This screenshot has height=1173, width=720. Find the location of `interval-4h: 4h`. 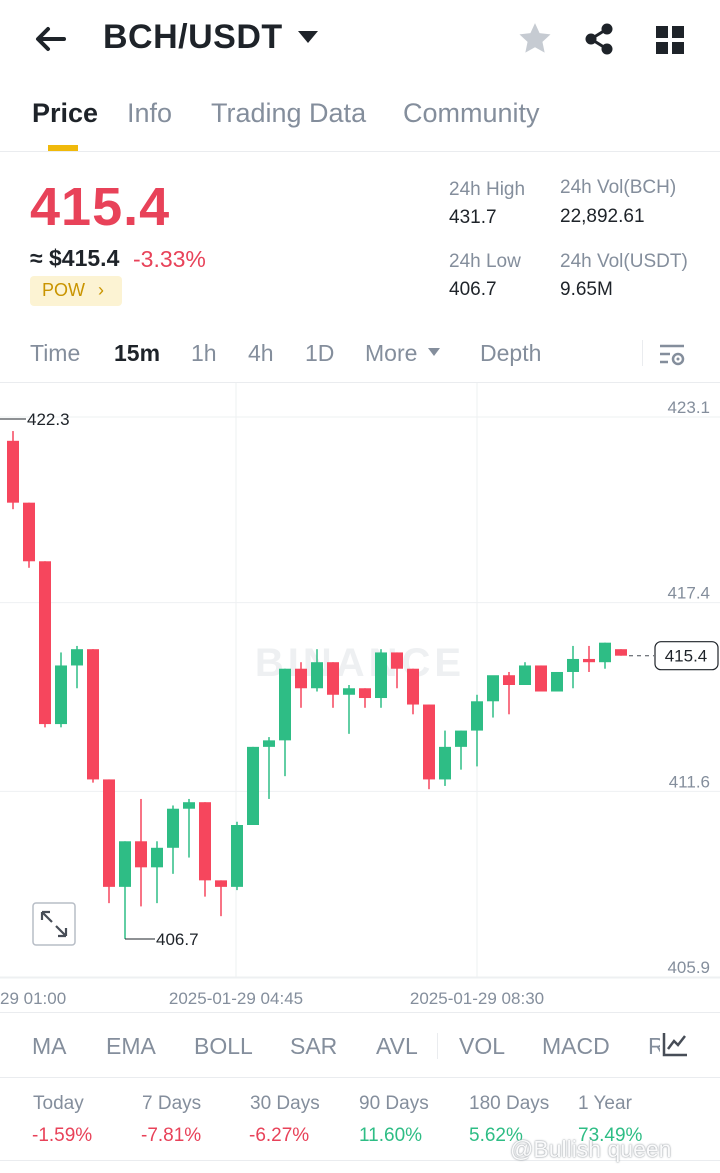

interval-4h: 4h is located at coordinates (261, 353).